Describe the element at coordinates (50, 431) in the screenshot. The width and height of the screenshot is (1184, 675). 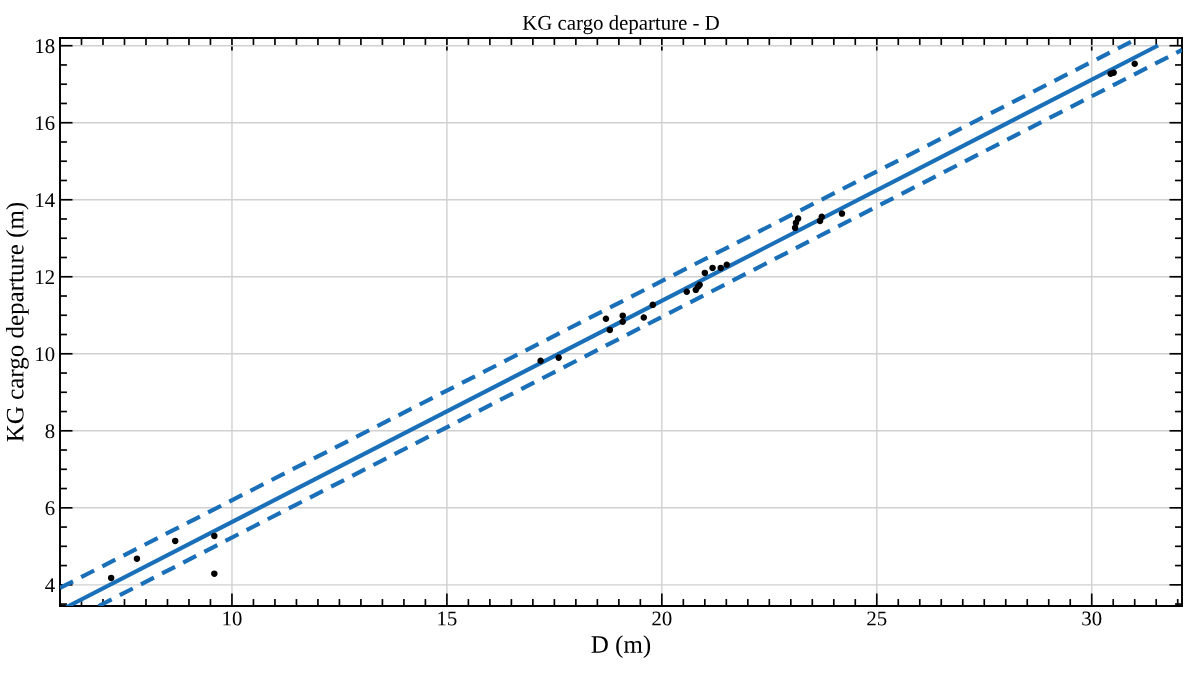
I see `y-tick-label: 8` at that location.